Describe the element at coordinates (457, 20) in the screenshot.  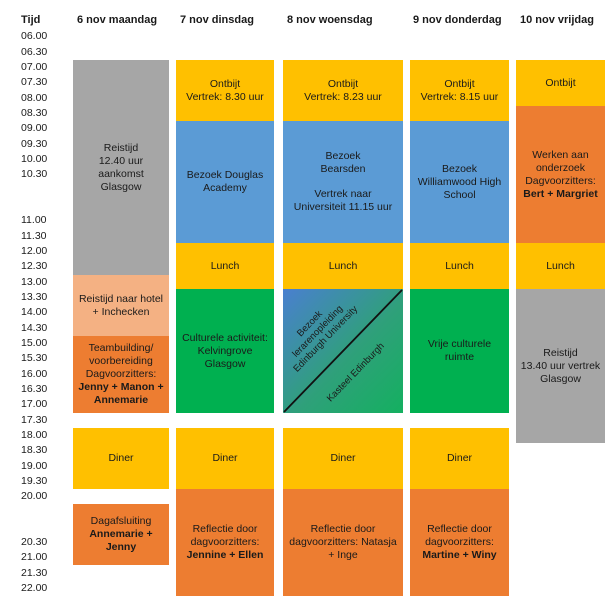
I see `day-header-thursday: 9 nov donderdag` at that location.